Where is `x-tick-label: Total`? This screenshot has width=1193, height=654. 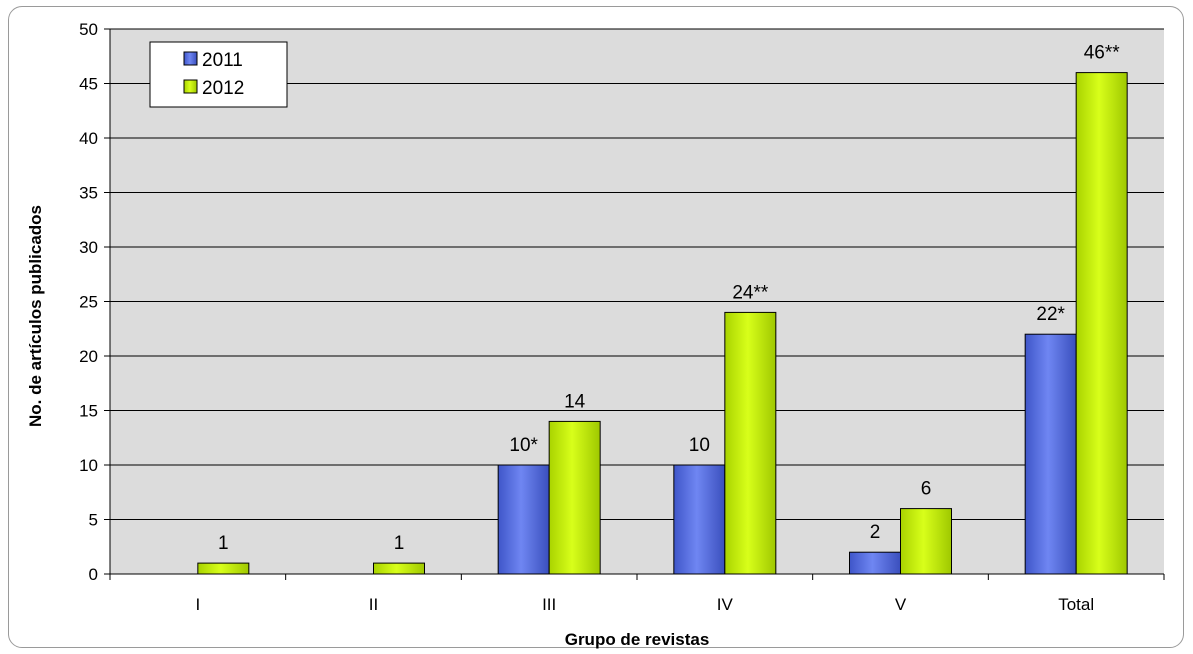
x-tick-label: Total is located at coordinates (1076, 604).